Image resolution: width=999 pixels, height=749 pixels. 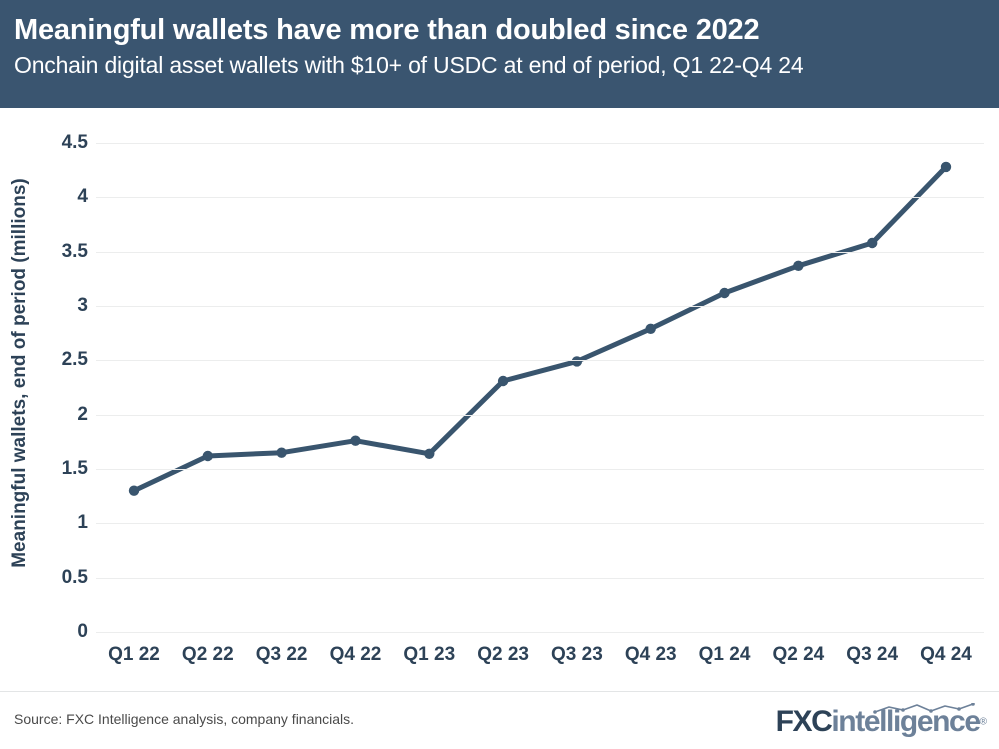 I want to click on x-axis-tick-label: Q1 24, so click(x=724, y=654).